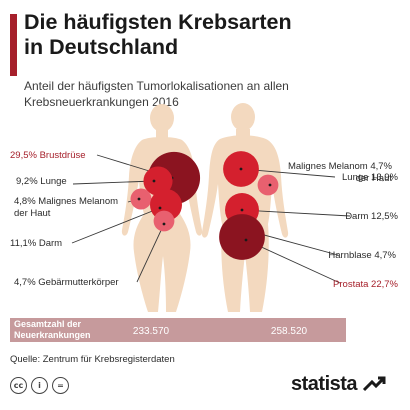  I want to click on male-total: 258.520, so click(289, 331).